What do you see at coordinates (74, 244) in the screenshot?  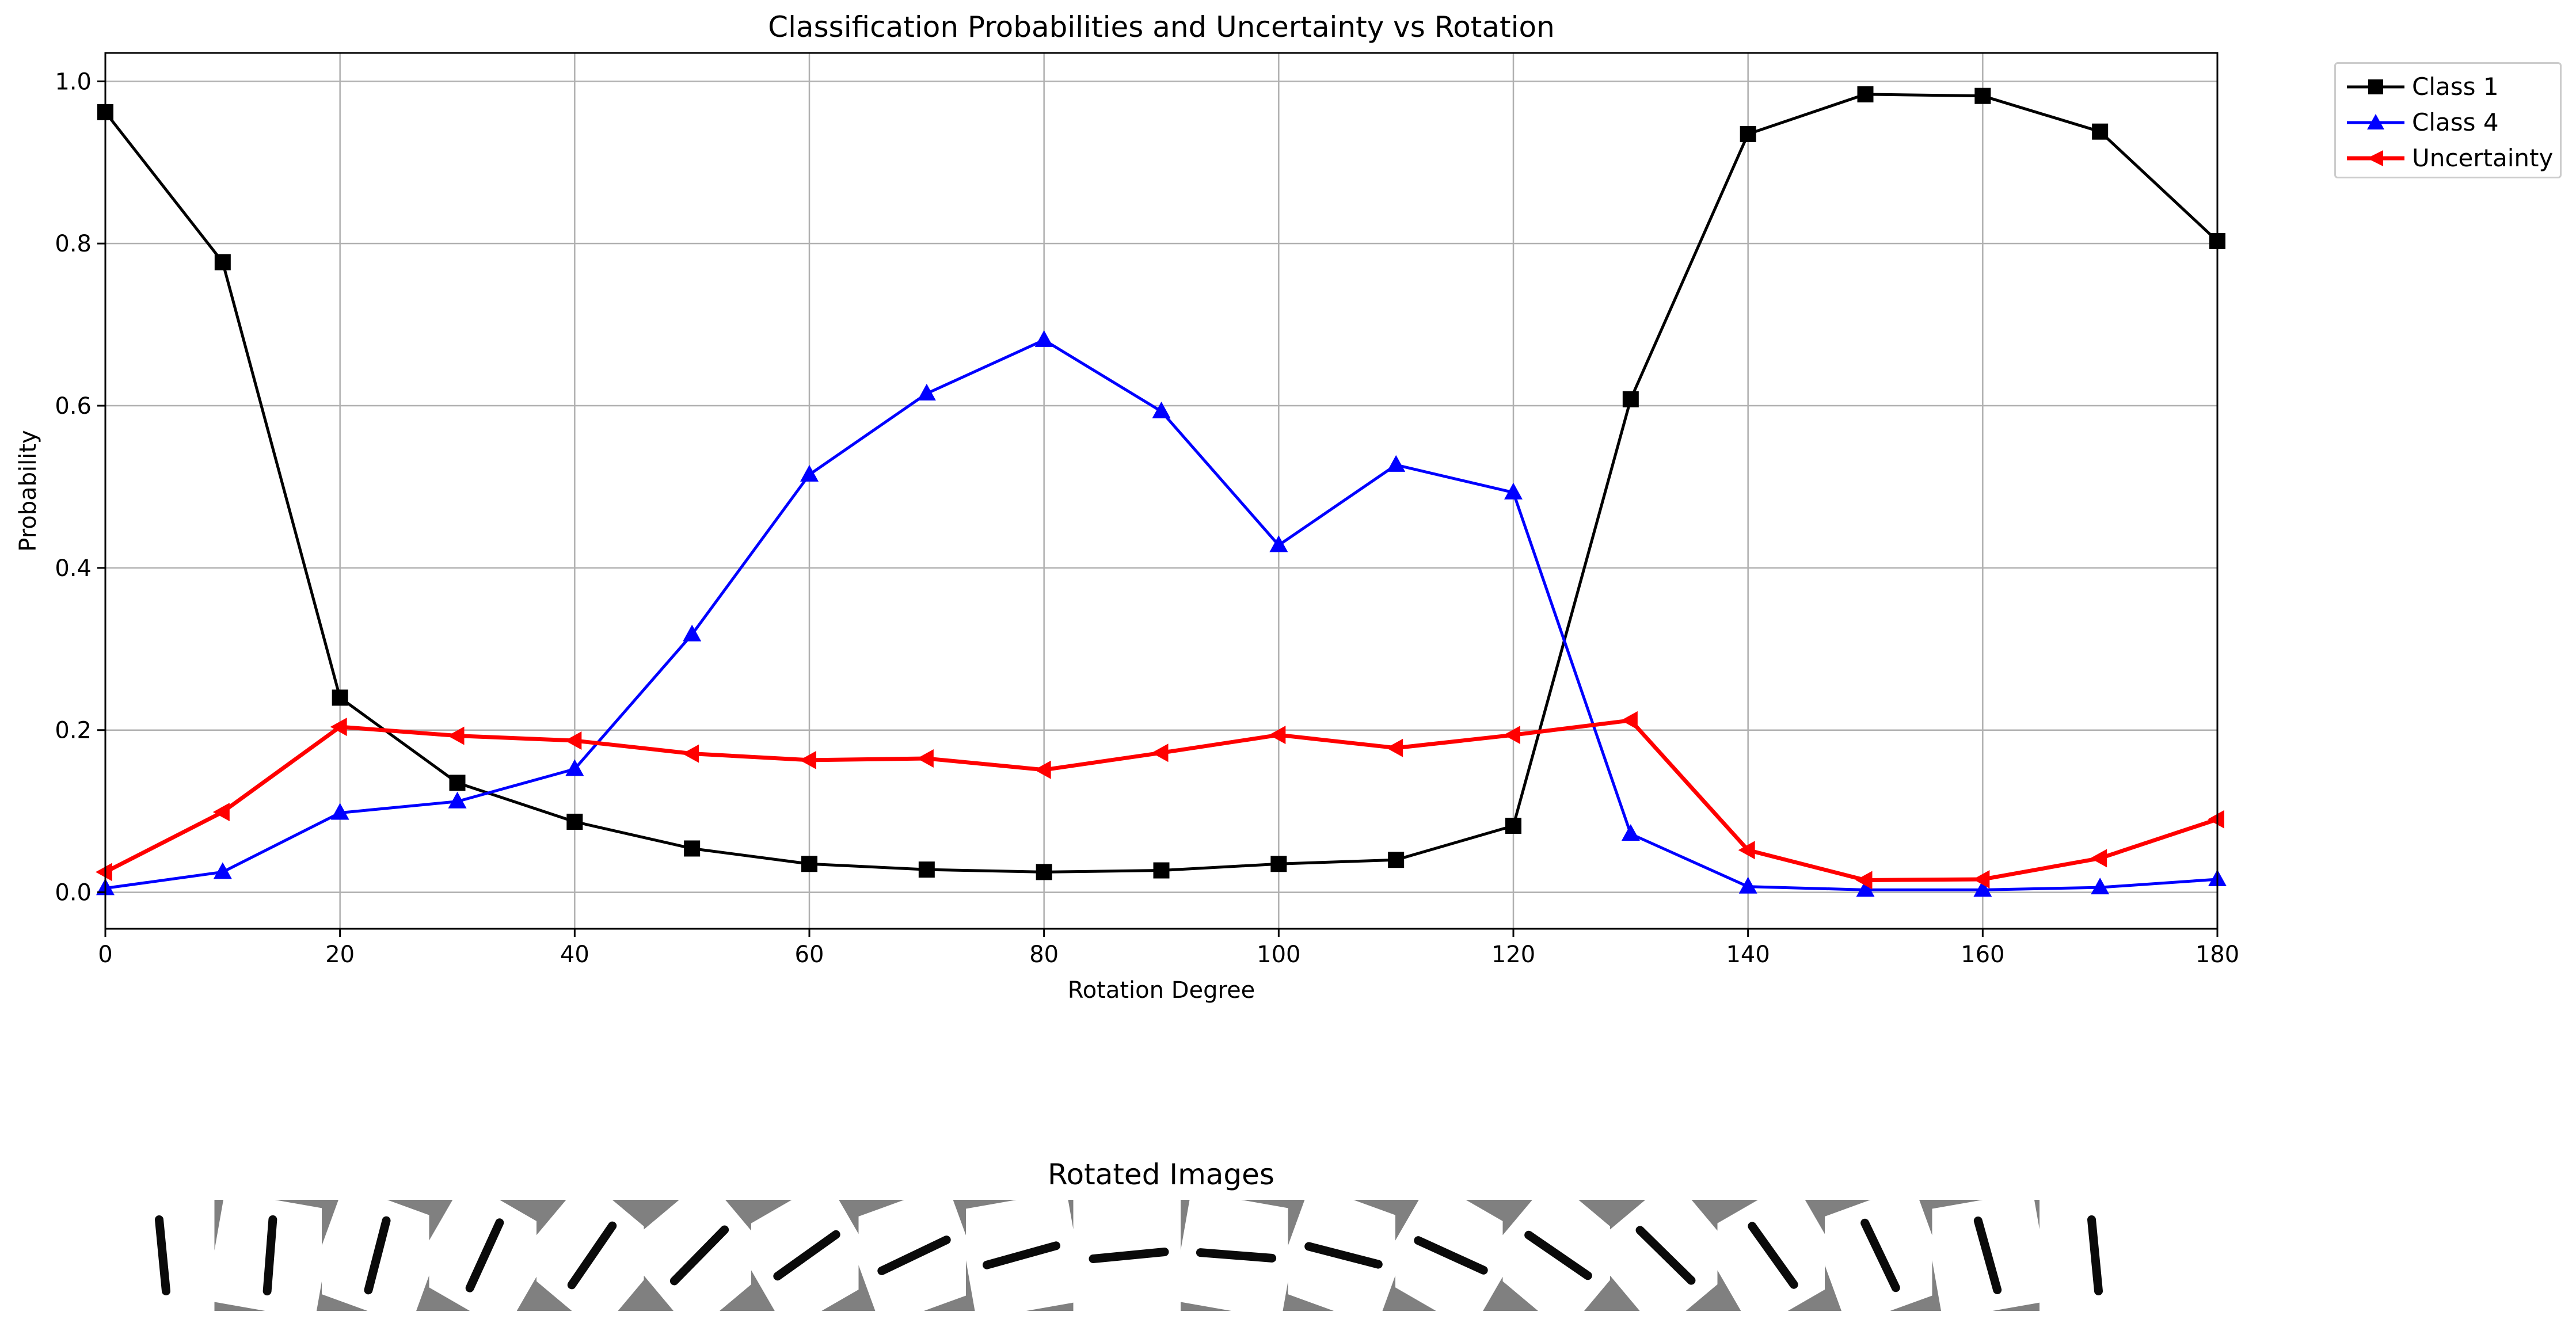 I see `y-tick-label: 0.8` at bounding box center [74, 244].